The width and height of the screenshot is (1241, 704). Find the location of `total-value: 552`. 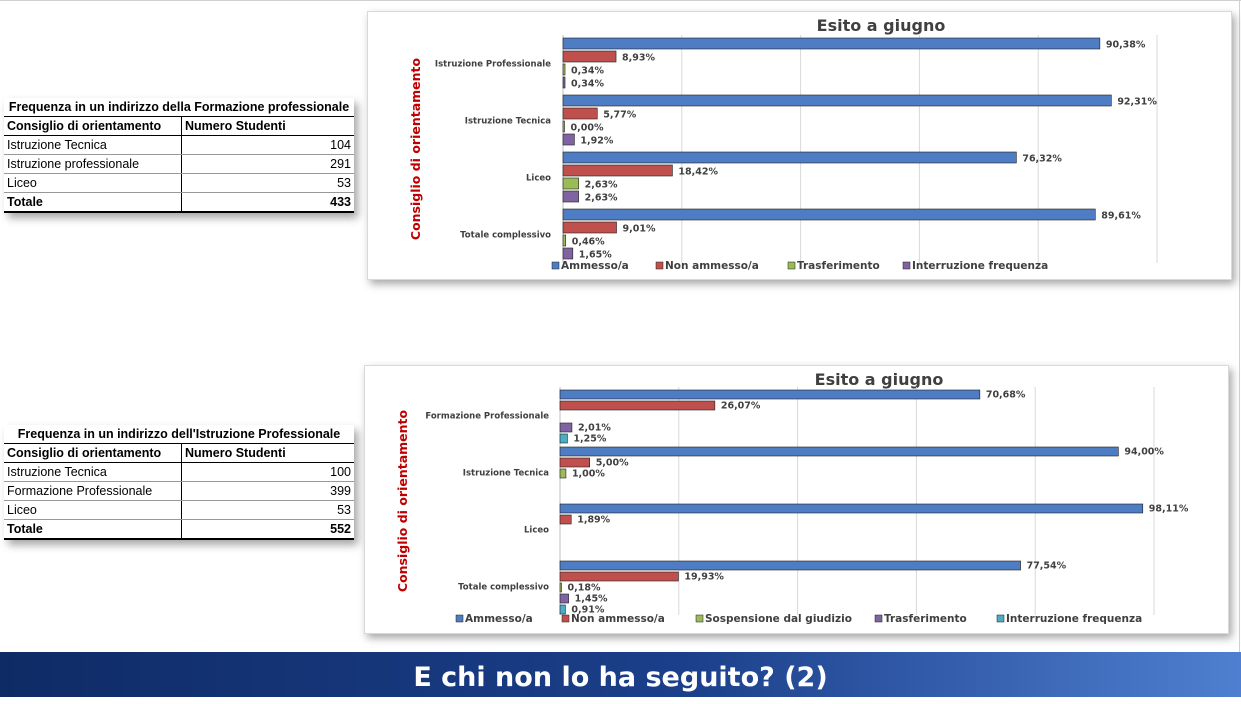

total-value: 552 is located at coordinates (267, 529).